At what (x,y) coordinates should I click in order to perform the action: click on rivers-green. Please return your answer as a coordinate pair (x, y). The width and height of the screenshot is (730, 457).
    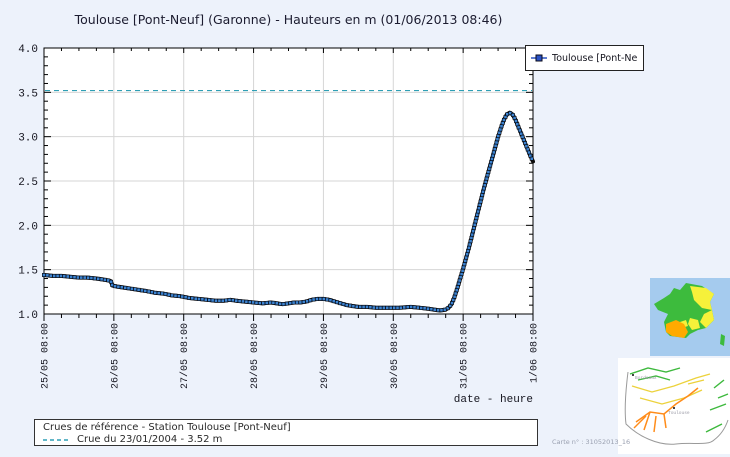
    Looking at the image, I should click on (679, 400).